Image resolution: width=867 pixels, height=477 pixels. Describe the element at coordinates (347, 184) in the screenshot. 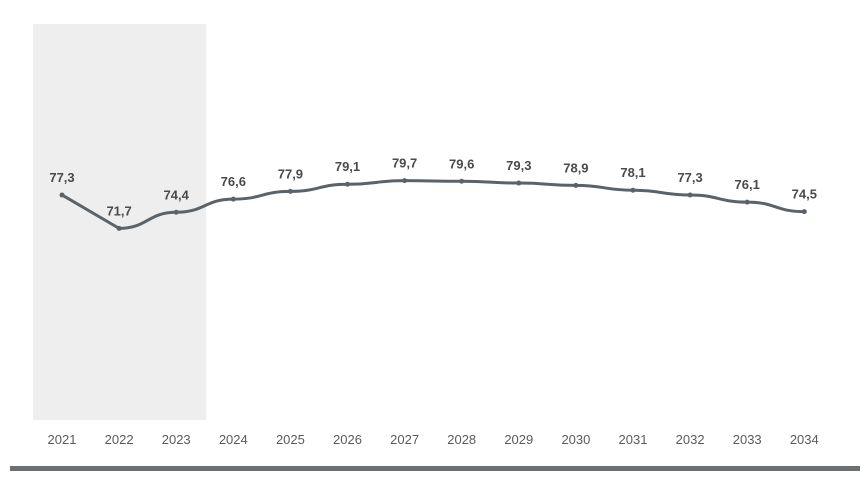

I see `data-point-2026` at that location.